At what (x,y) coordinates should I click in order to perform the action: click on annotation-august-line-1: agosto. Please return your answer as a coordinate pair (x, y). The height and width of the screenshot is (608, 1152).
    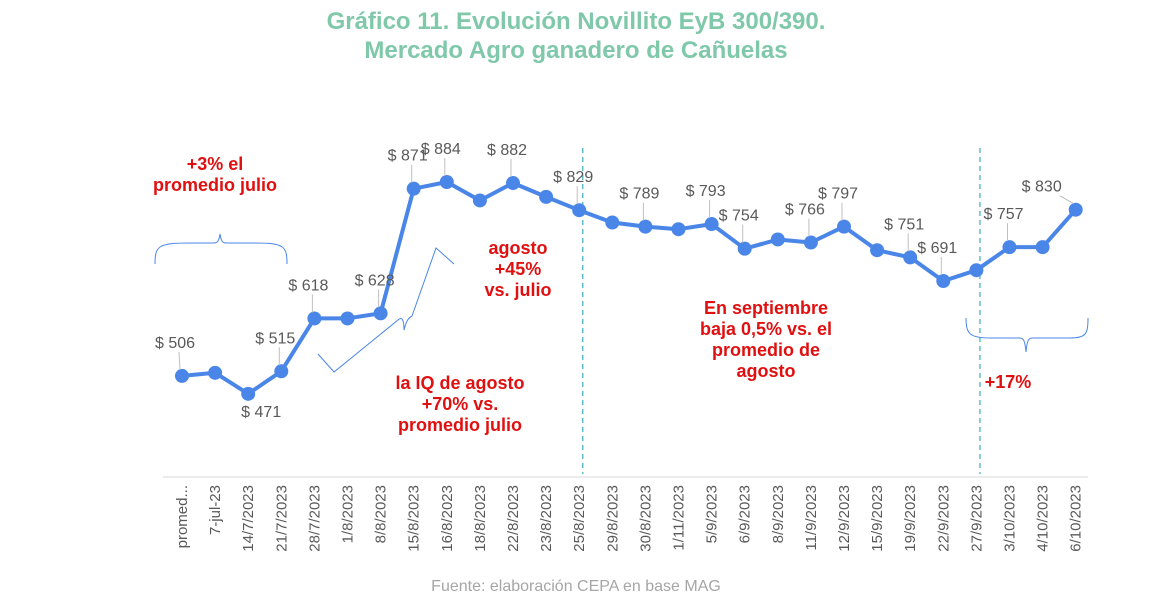
    Looking at the image, I should click on (518, 248).